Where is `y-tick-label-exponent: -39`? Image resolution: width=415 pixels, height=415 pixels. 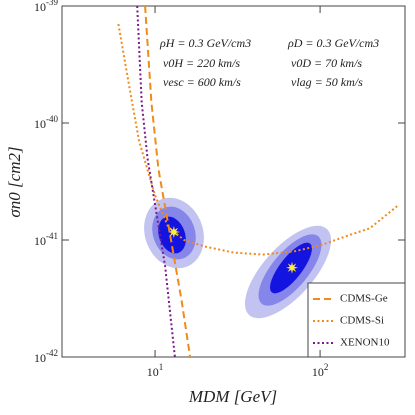
y-tick-label-exponent: -39 is located at coordinates (52, 3).